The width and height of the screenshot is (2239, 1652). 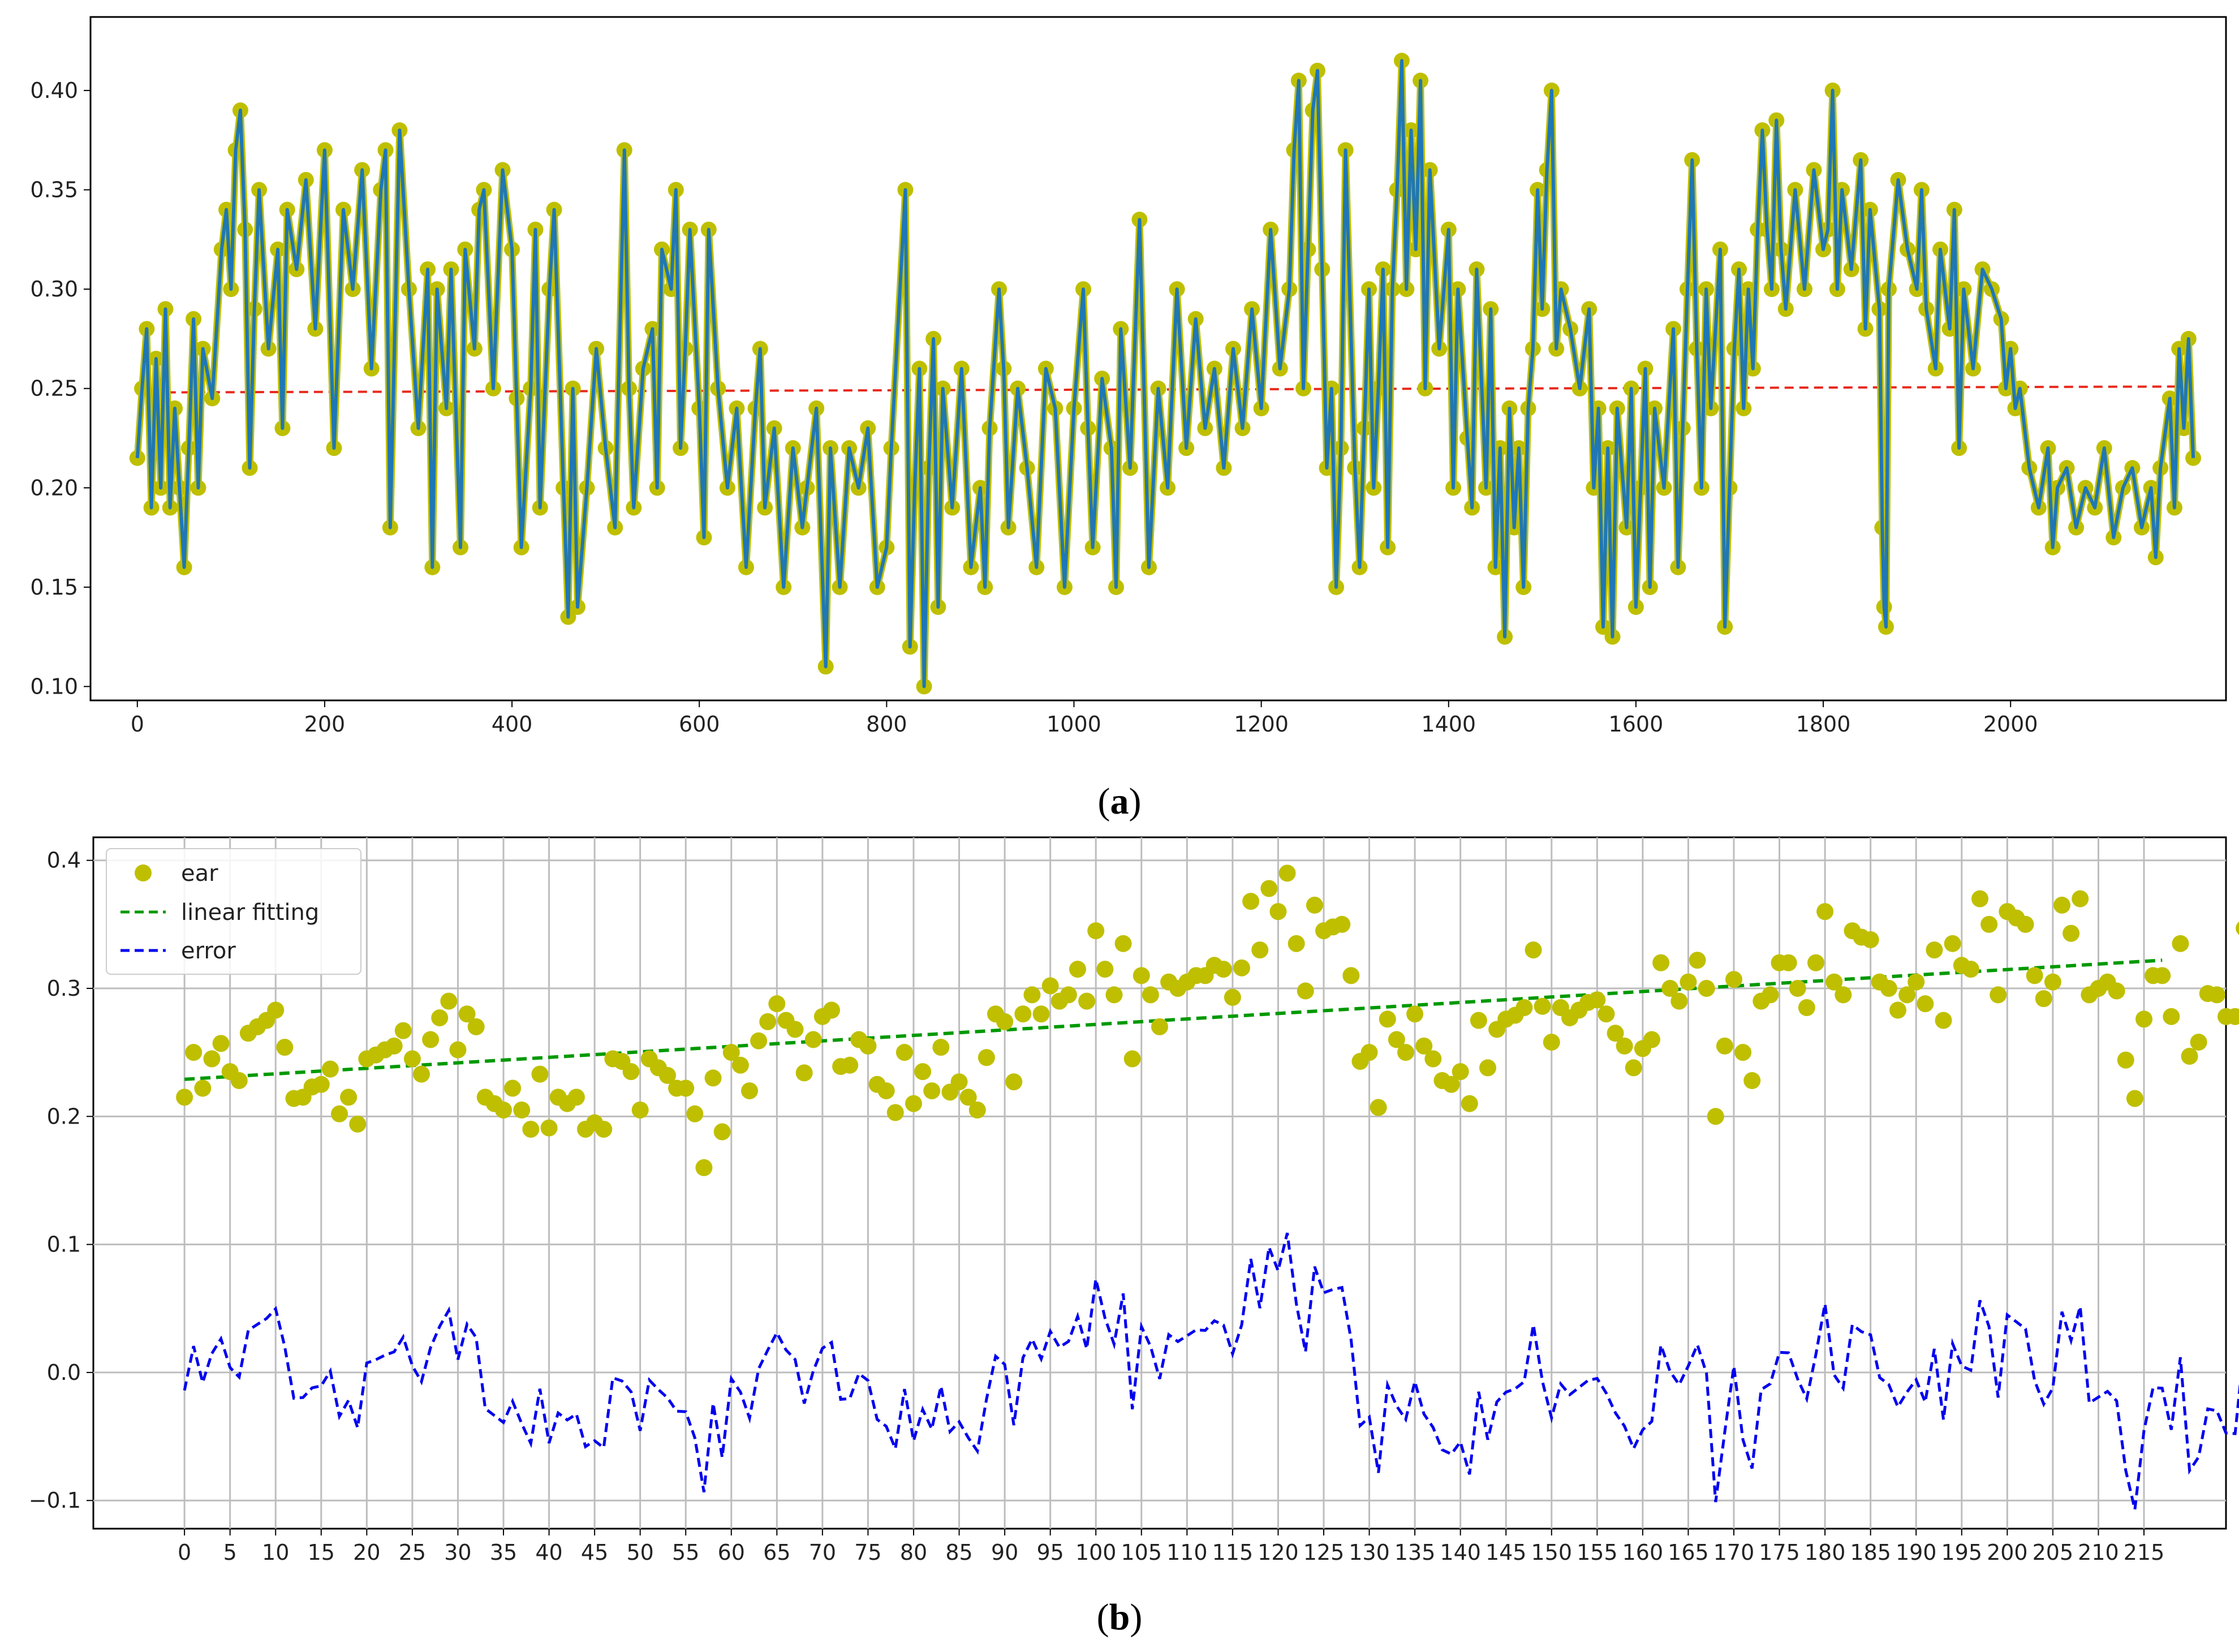 What do you see at coordinates (54, 487) in the screenshot?
I see `a-ytick-label: 0.20` at bounding box center [54, 487].